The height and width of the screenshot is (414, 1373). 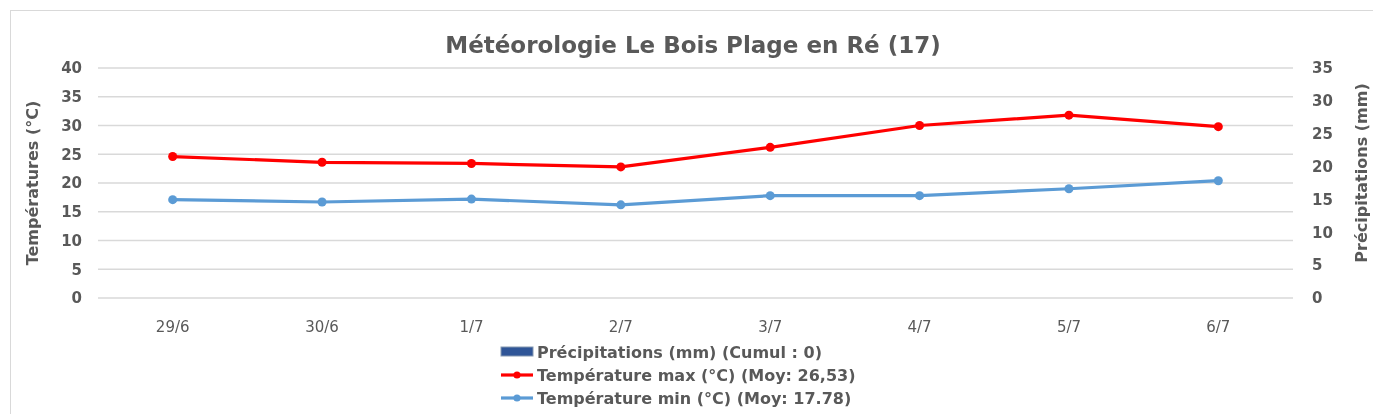 What do you see at coordinates (71, 68) in the screenshot?
I see `y-tick-label: 40` at bounding box center [71, 68].